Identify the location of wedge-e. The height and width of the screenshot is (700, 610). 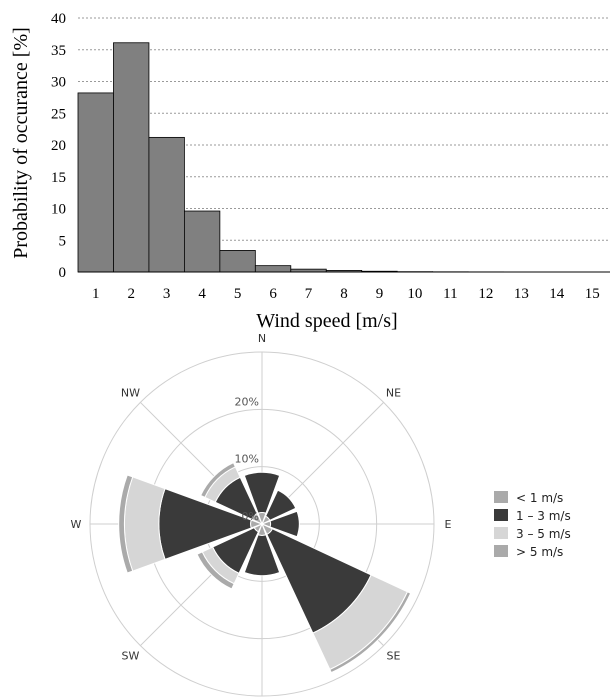
(284, 524).